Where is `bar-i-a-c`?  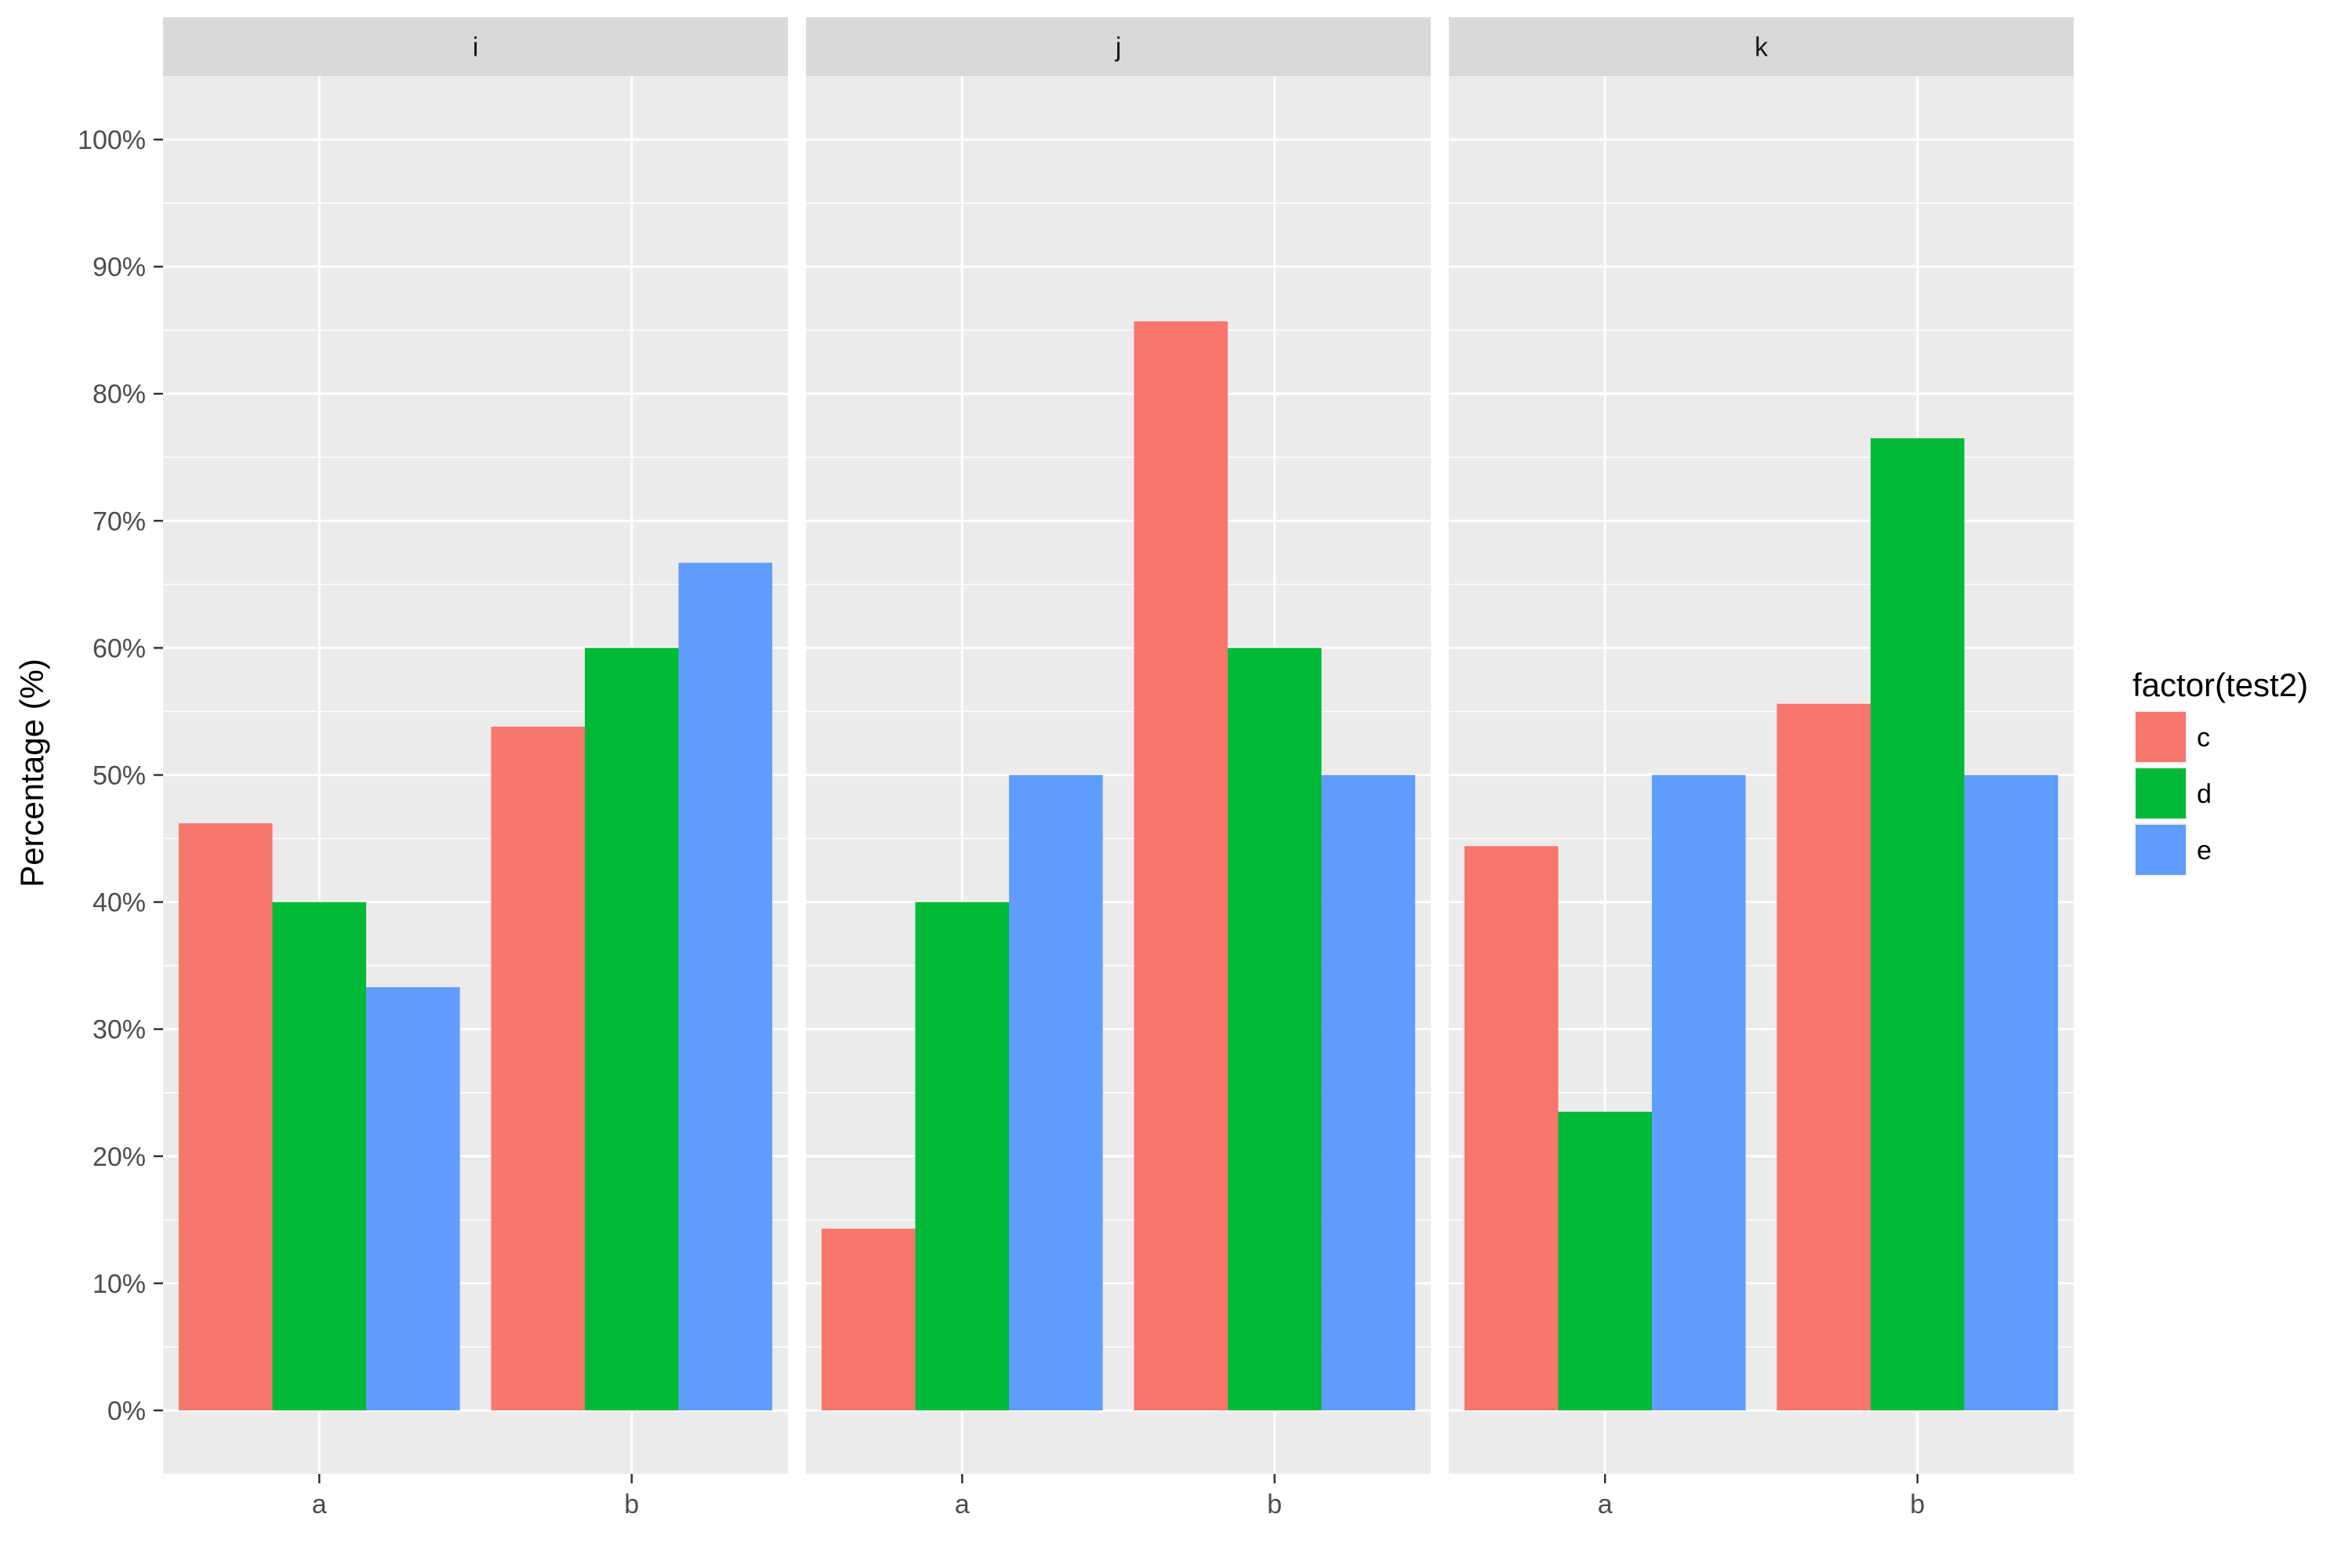
bar-i-a-c is located at coordinates (225, 1116).